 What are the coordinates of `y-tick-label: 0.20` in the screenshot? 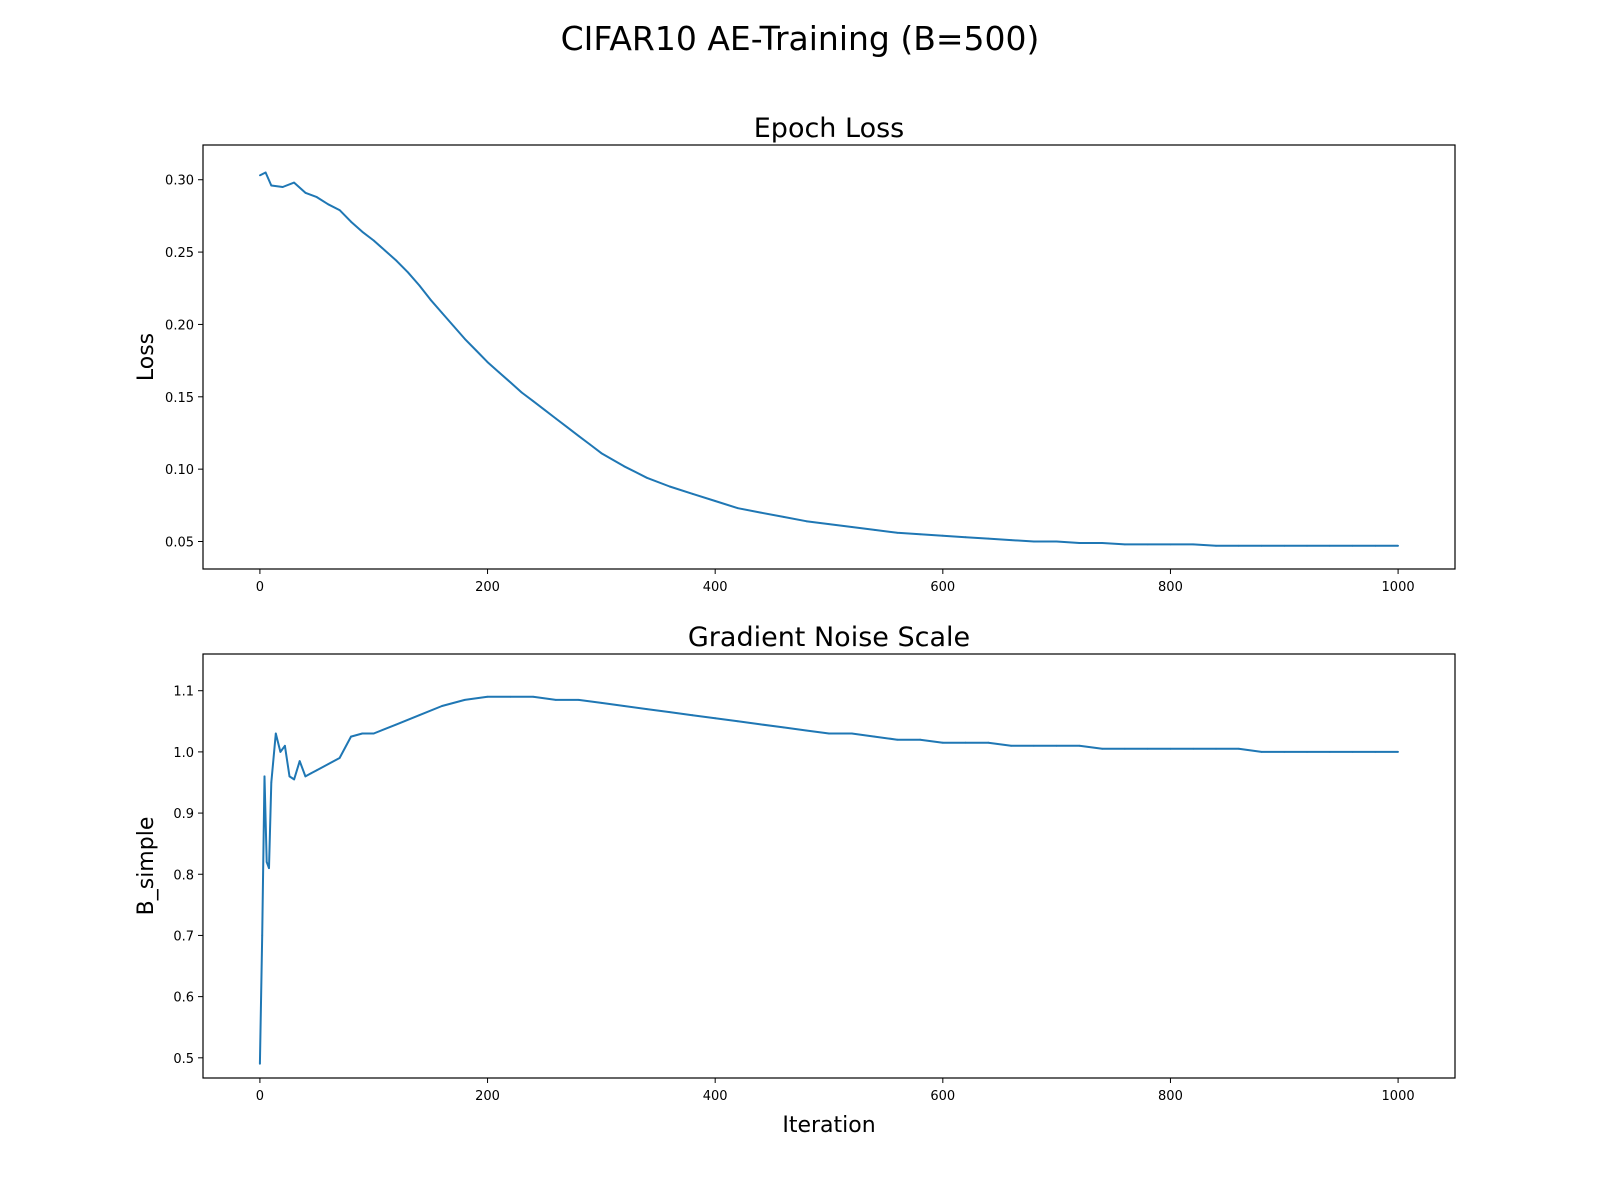 It's located at (179, 325).